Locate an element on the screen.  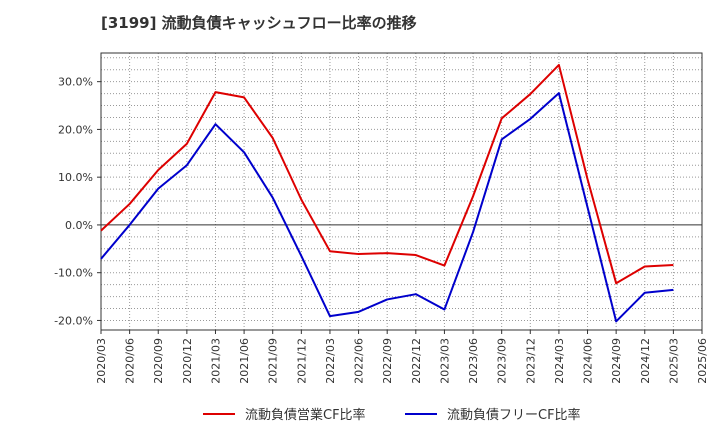
legend-label: 流動負債フリーCF比率 is located at coordinates (514, 415).